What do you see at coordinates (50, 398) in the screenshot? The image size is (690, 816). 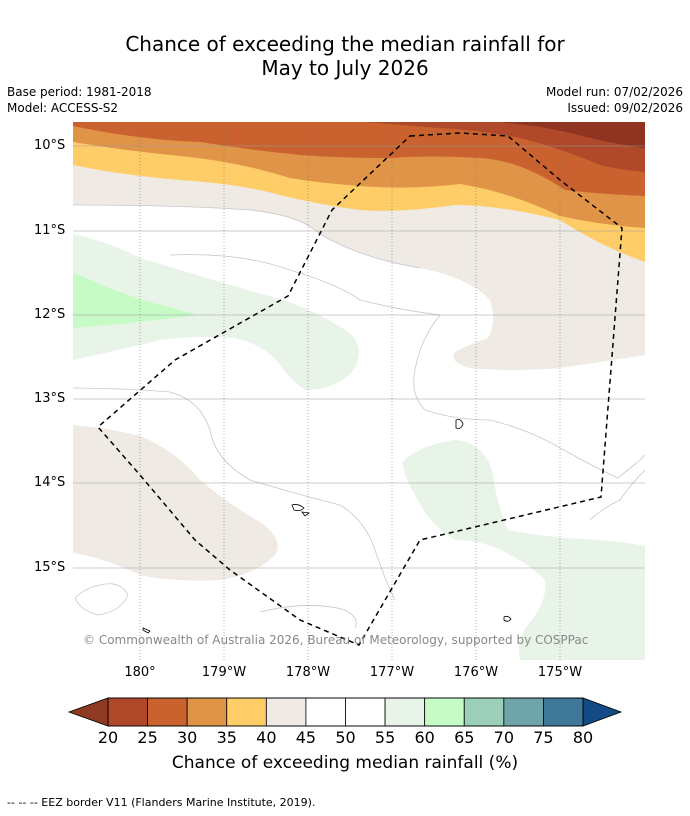 I see `lat-label-13s: 13°S` at bounding box center [50, 398].